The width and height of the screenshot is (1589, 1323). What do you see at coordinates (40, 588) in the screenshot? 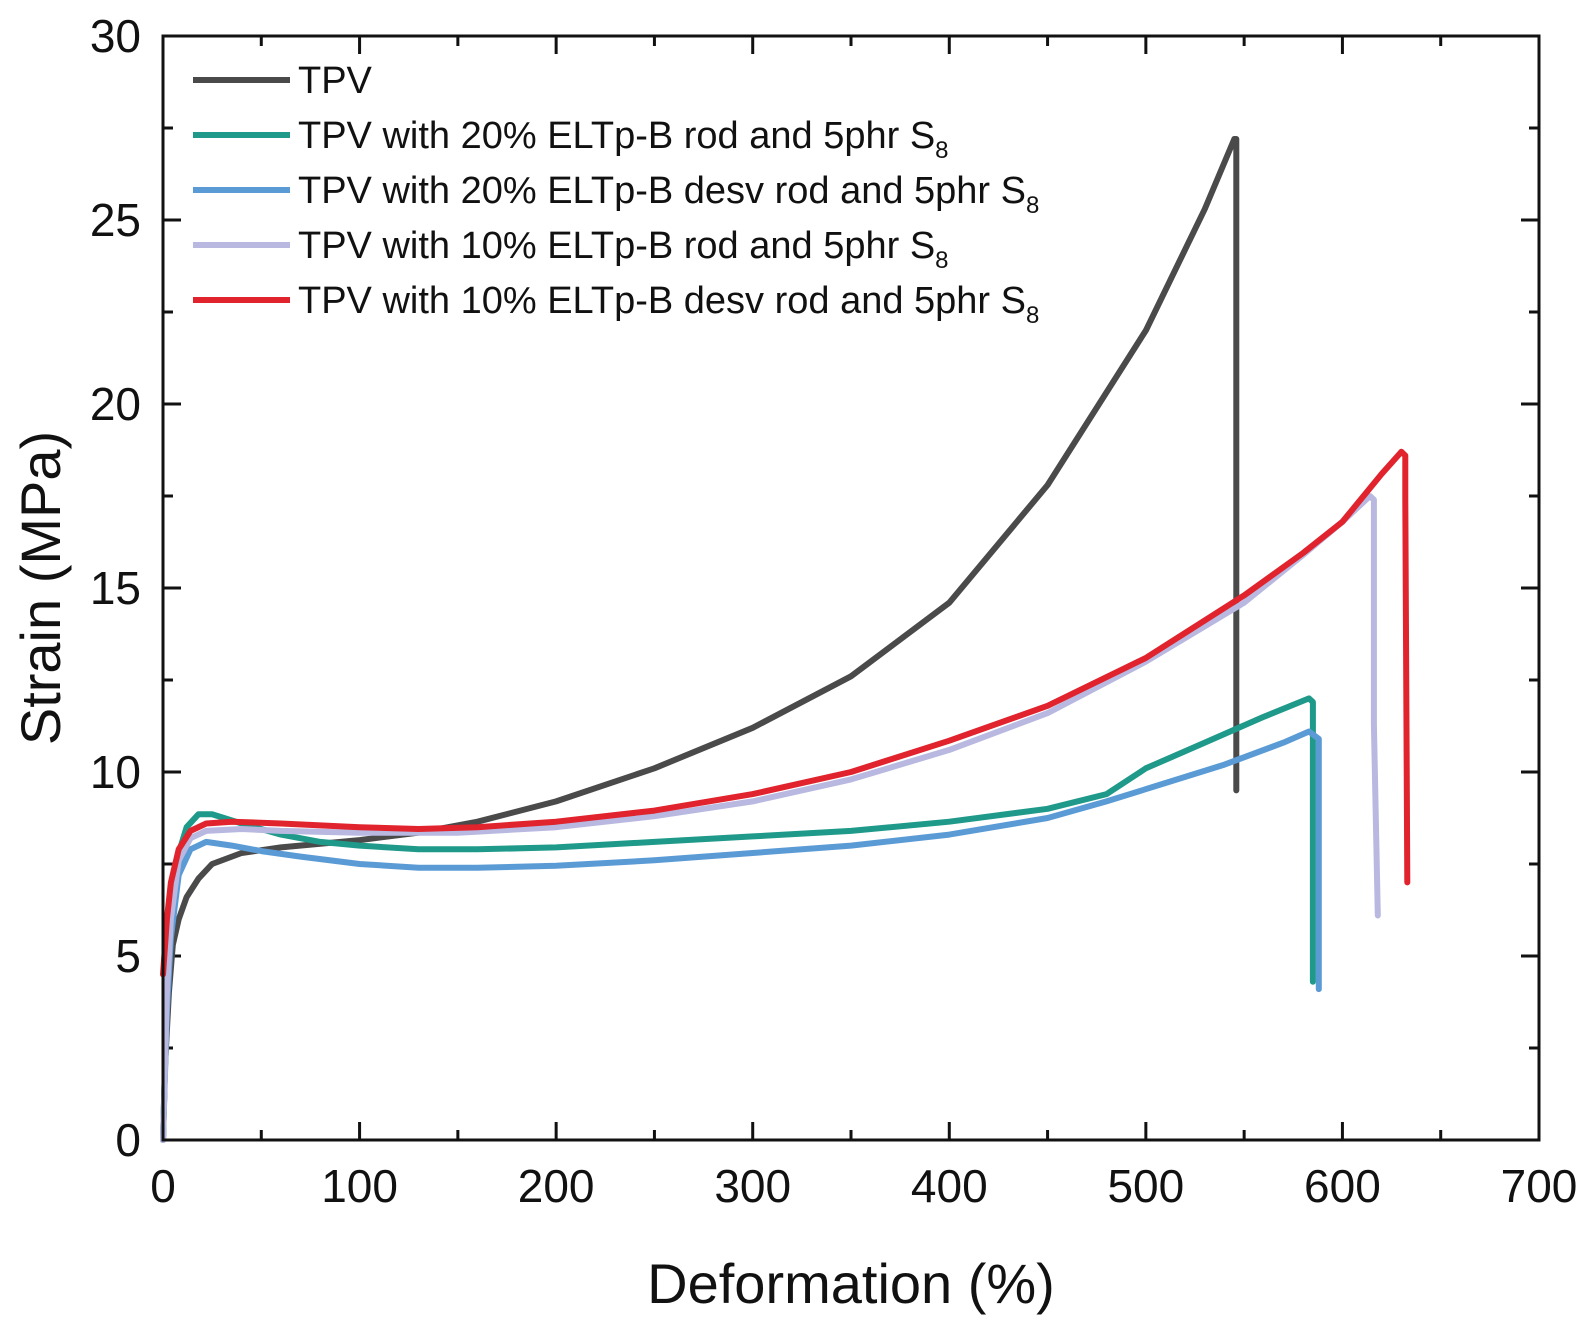
I see `y-axis-title: Strain (MPa)` at bounding box center [40, 588].